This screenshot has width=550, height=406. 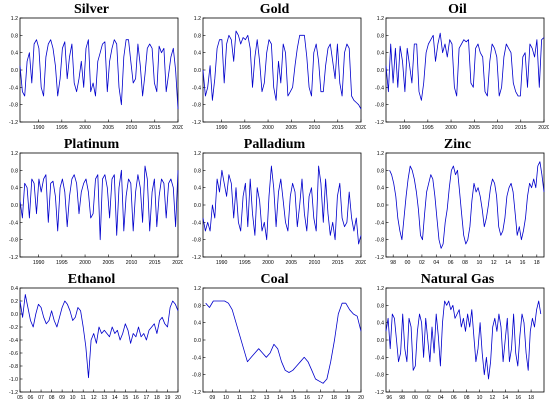 What do you see at coordinates (361, 398) in the screenshot?
I see `x-tick-label: 20` at bounding box center [361, 398].